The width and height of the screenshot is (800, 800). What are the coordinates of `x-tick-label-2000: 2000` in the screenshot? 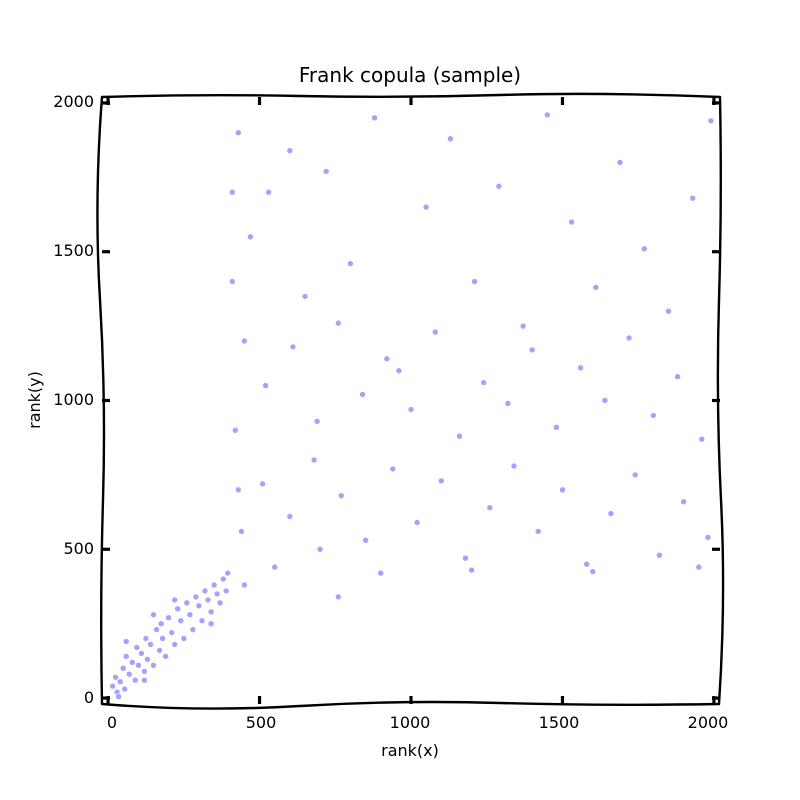 It's located at (708, 722).